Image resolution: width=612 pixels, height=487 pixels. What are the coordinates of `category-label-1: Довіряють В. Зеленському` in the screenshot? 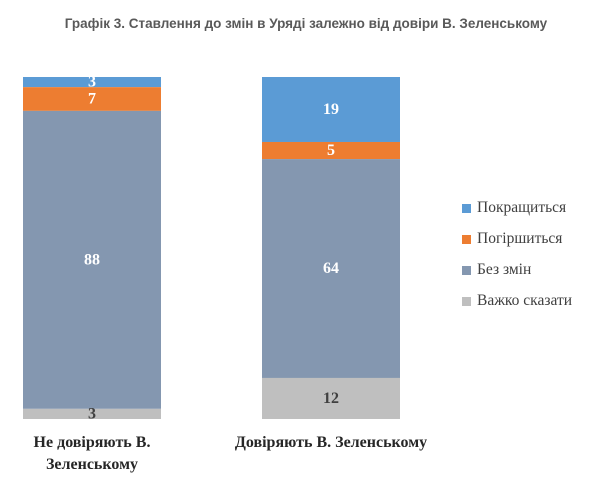 It's located at (331, 443).